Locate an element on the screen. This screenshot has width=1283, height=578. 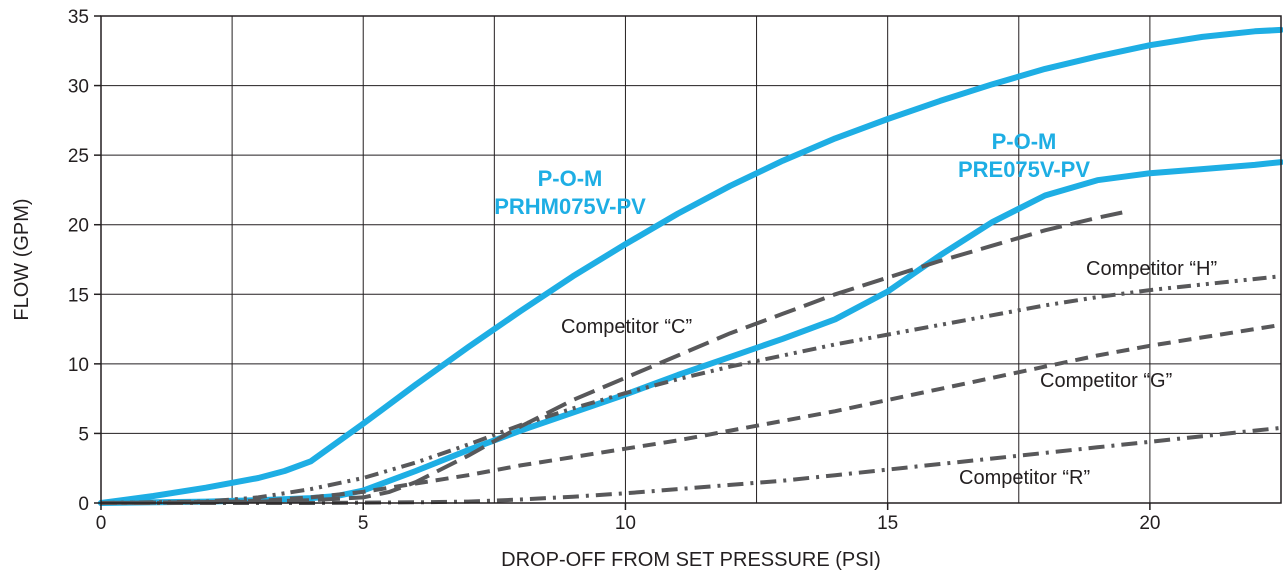
x-tick-label: 20 is located at coordinates (1149, 523).